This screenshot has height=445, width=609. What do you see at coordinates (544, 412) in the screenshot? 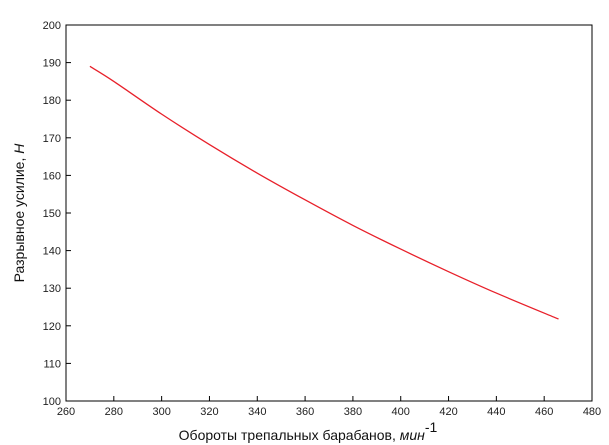
I see `x-tick-label: 460` at bounding box center [544, 412].